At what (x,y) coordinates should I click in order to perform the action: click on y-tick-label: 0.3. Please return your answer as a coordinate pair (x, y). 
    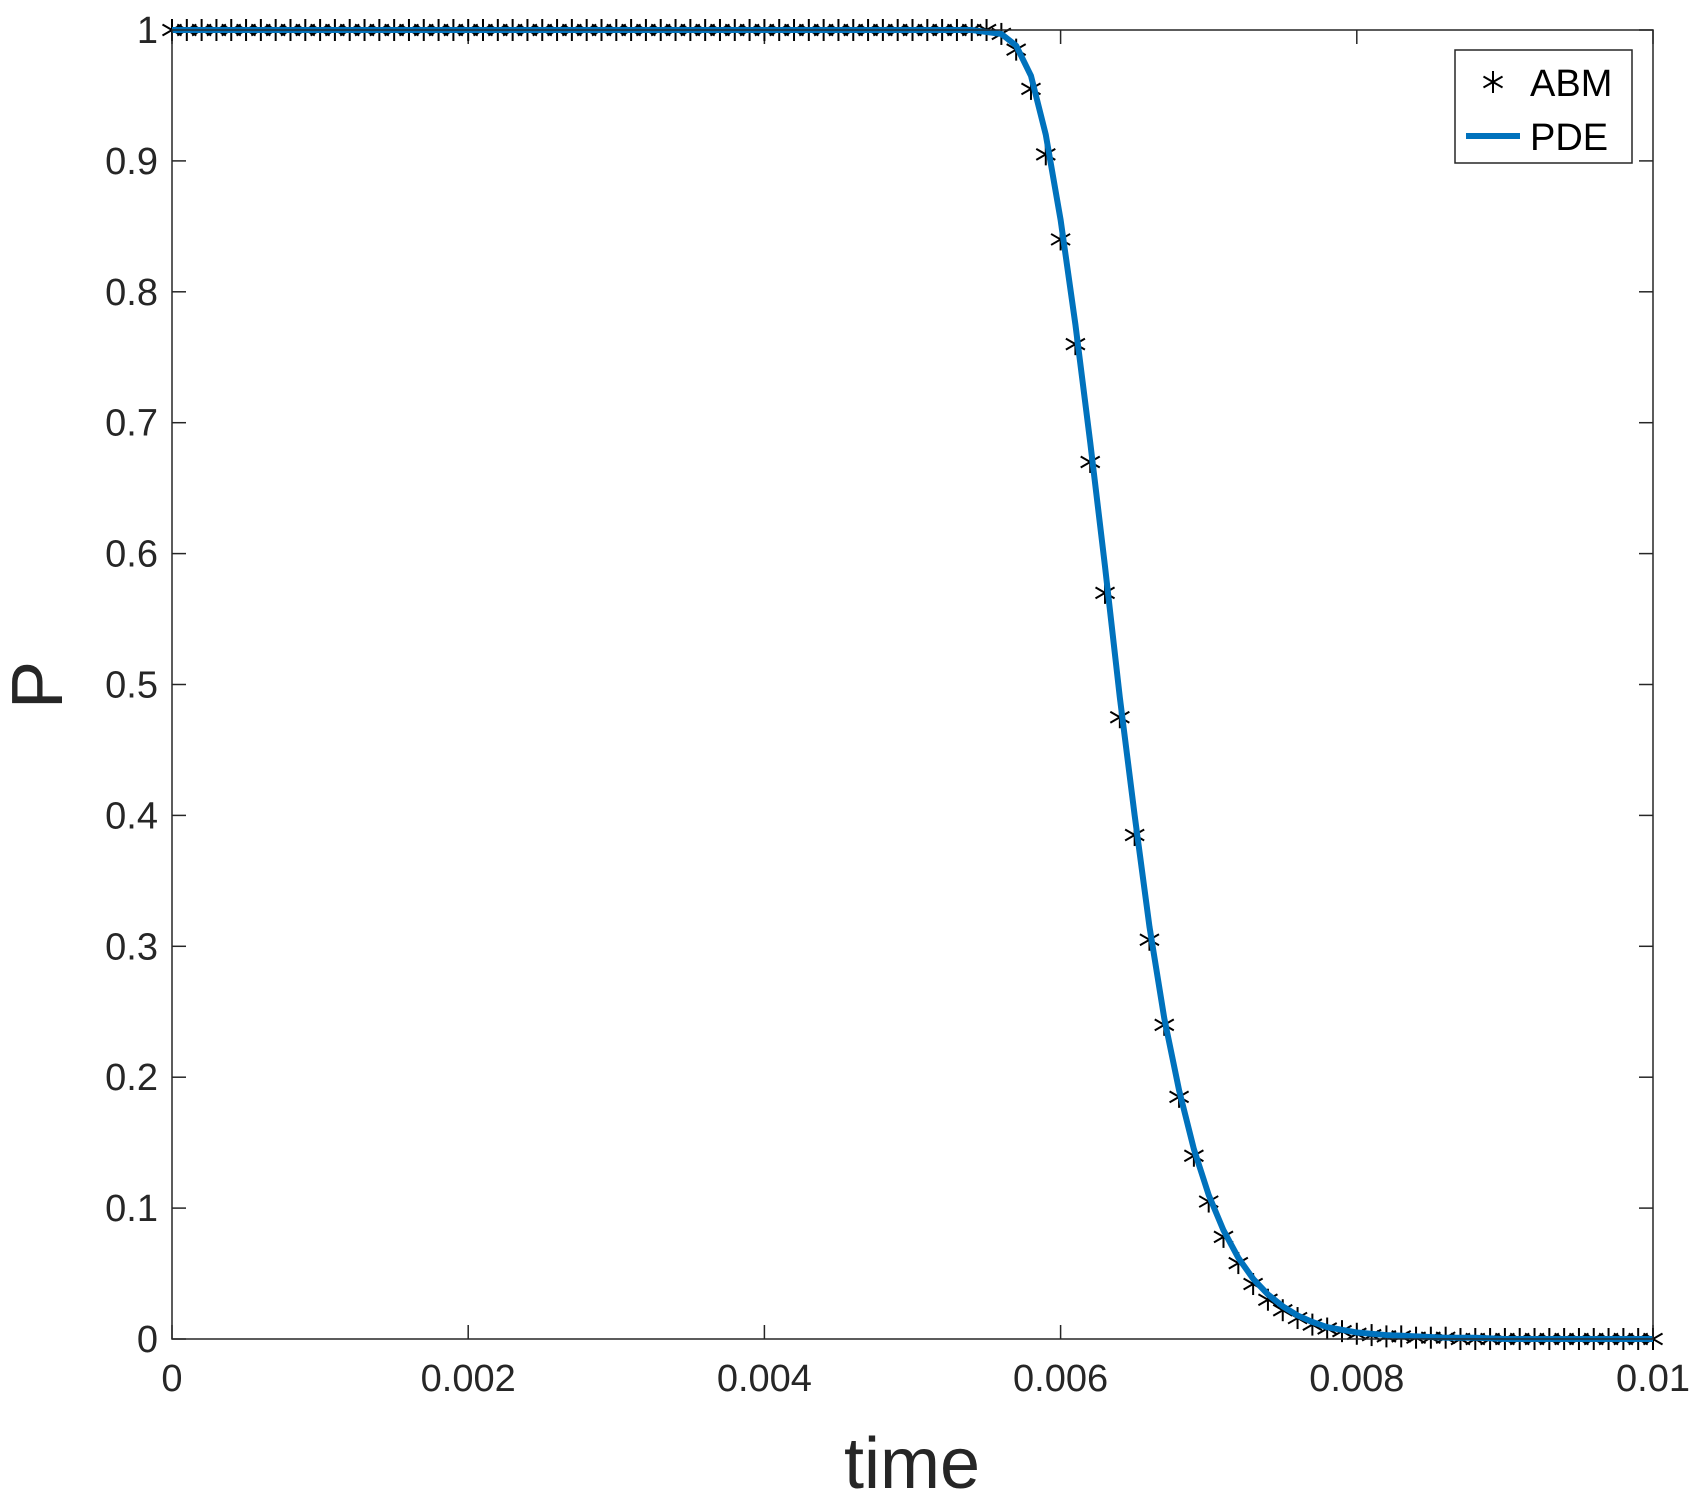
    Looking at the image, I should click on (131, 947).